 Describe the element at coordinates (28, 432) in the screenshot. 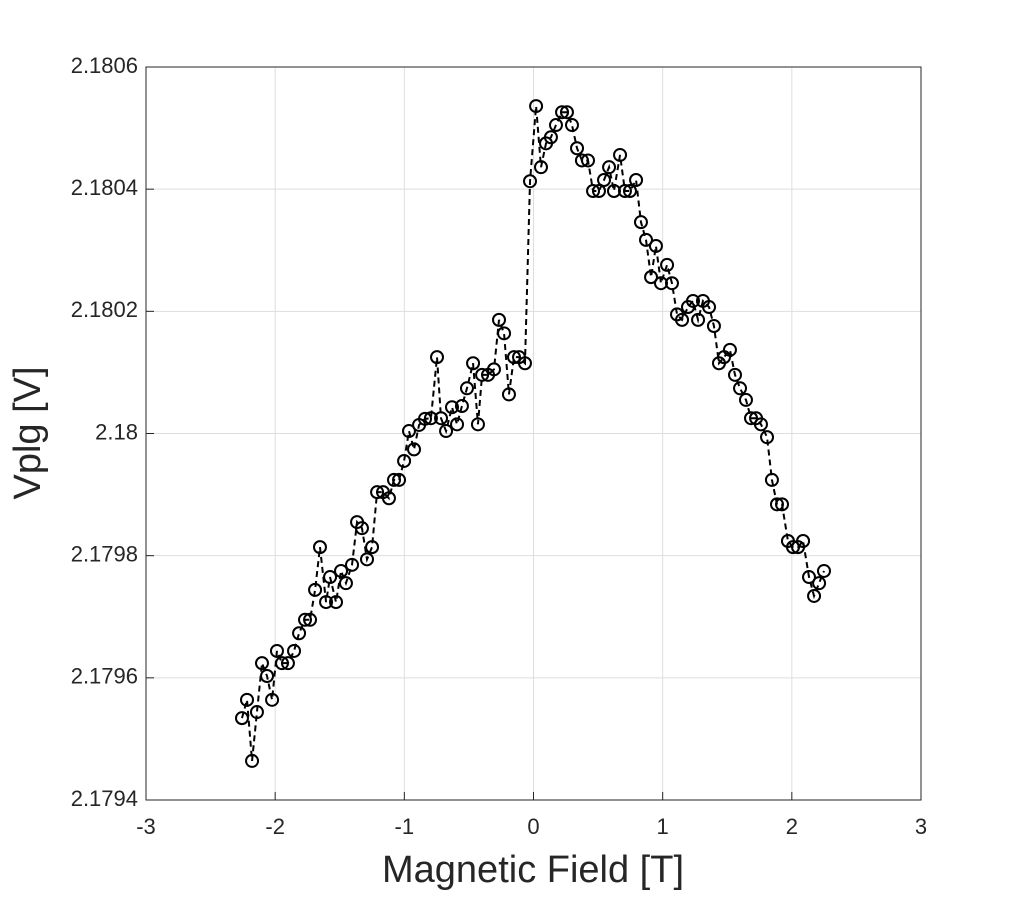

I see `y-axis-label: Vplg [V]` at that location.